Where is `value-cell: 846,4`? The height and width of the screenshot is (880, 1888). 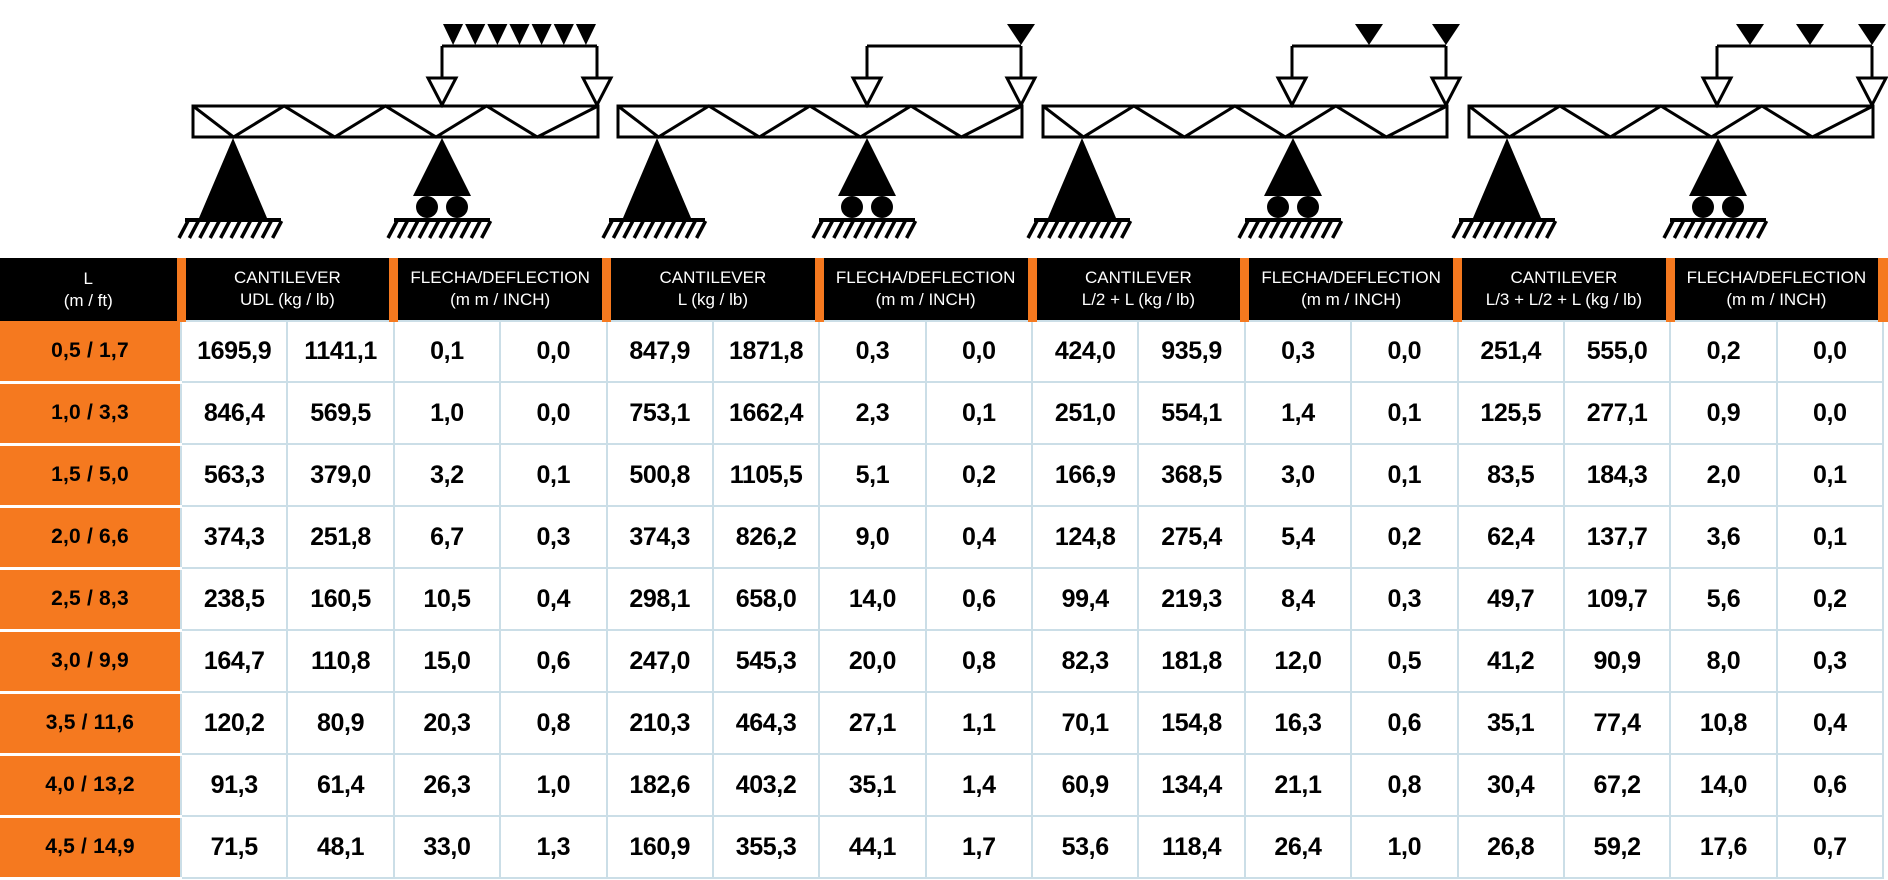 value-cell: 846,4 is located at coordinates (234, 413).